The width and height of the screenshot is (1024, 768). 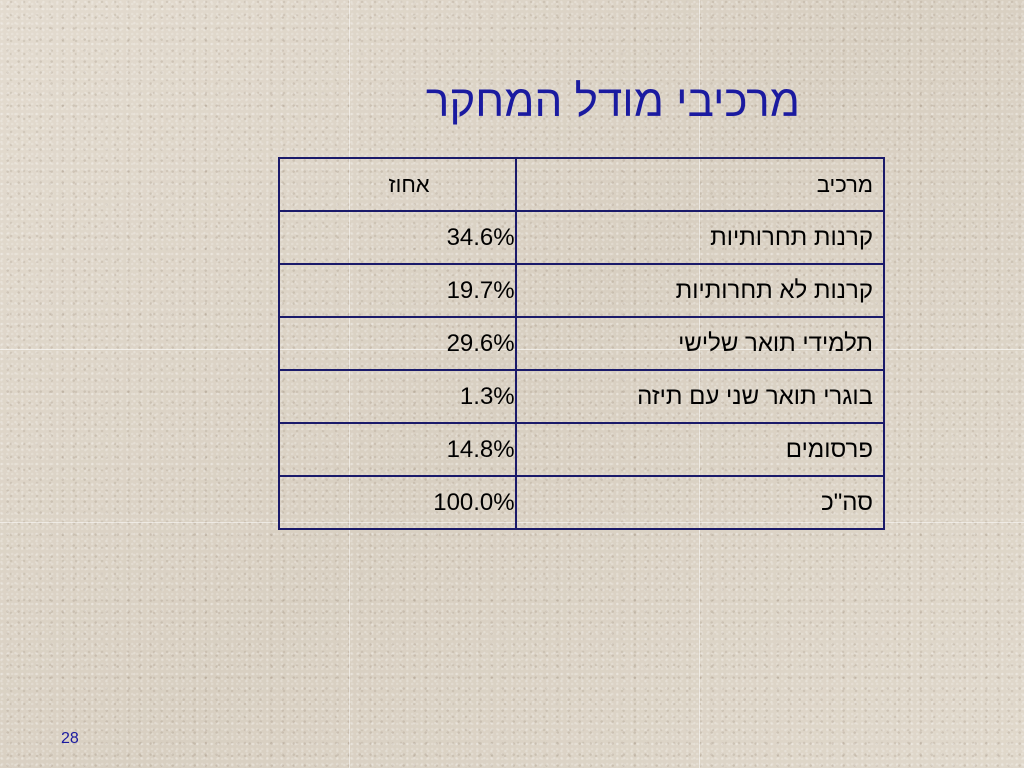 I want to click on table-row: בוגרי תואר שני עם תיזה 1.3%, so click(x=582, y=396).